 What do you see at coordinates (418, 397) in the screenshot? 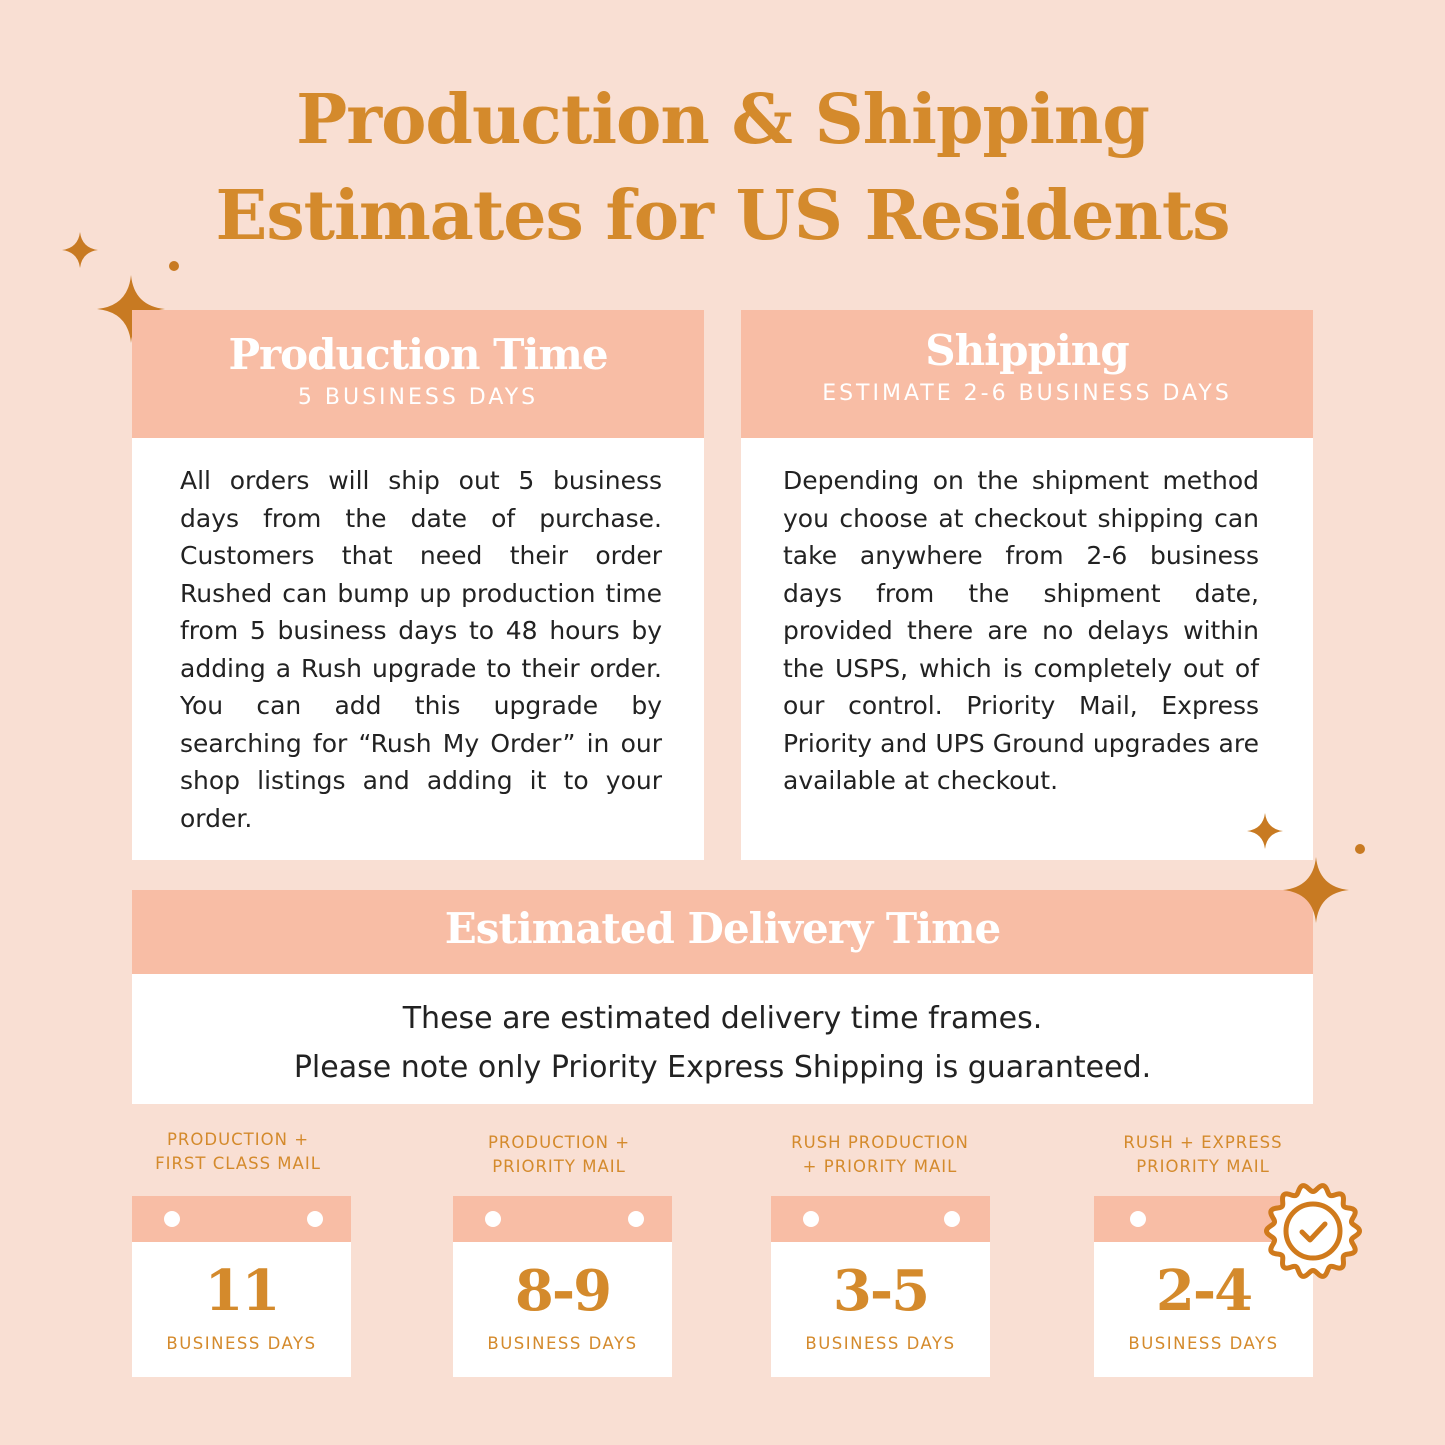
I see `production-subheading: 5 BUSINESS DAYS` at bounding box center [418, 397].